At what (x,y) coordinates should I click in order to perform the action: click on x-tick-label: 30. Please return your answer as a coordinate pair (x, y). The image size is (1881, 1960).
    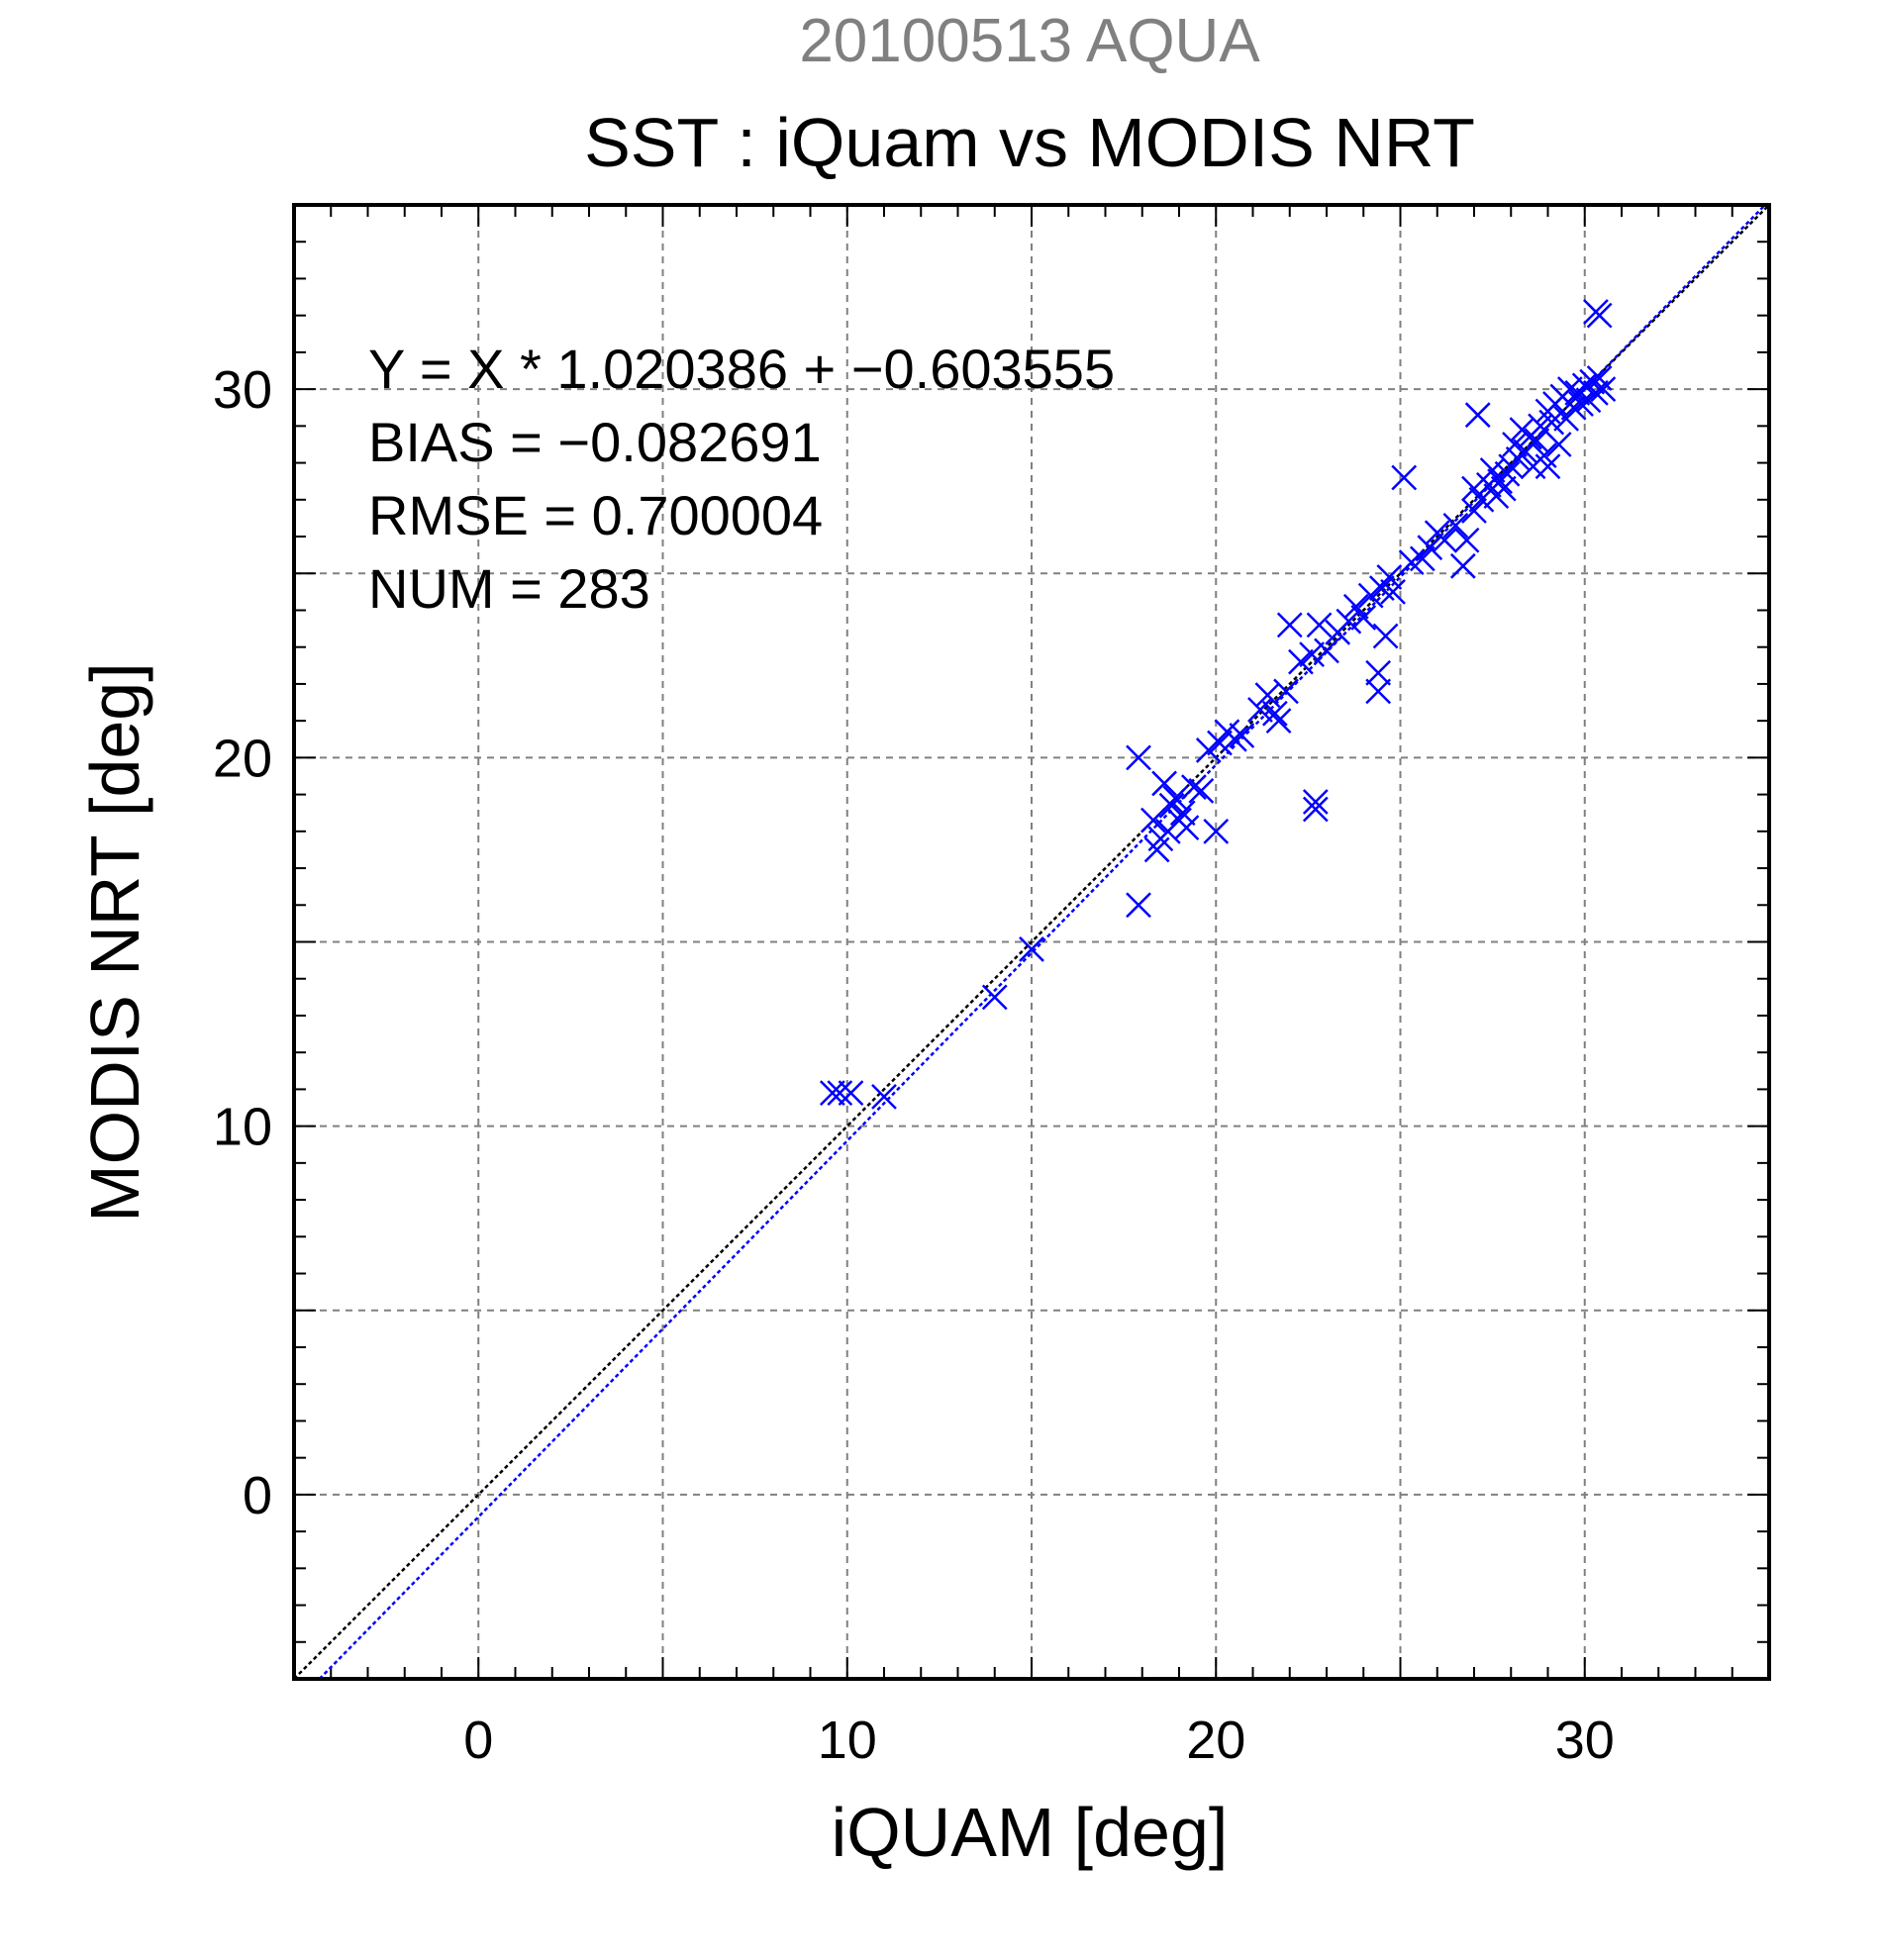
    Looking at the image, I should click on (1585, 1740).